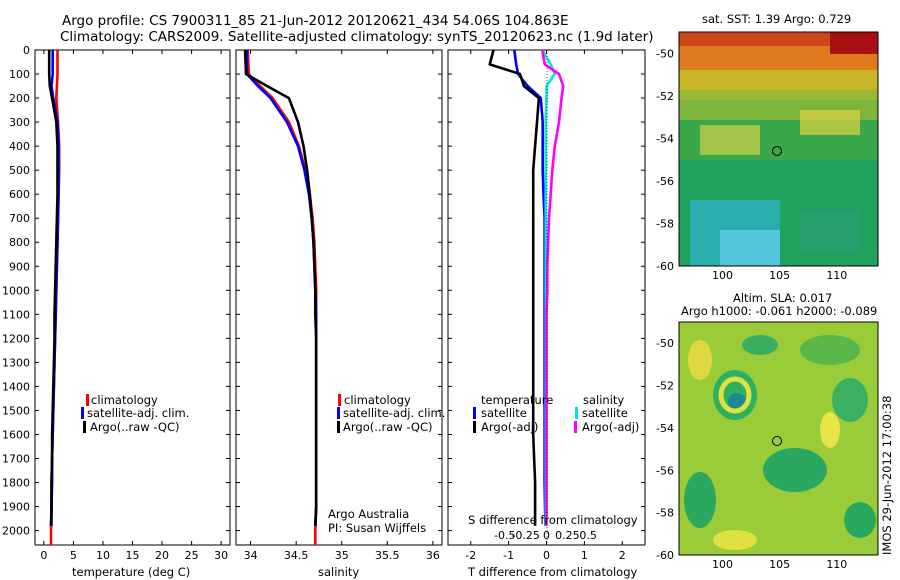 The height and width of the screenshot is (580, 900). I want to click on temperature-x-tick-label: 20, so click(162, 555).